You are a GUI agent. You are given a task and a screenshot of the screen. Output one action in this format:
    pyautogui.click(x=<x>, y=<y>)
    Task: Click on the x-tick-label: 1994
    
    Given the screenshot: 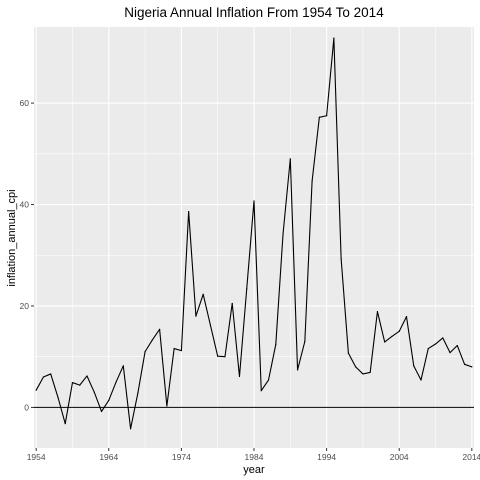 What is the action you would take?
    pyautogui.click(x=326, y=457)
    